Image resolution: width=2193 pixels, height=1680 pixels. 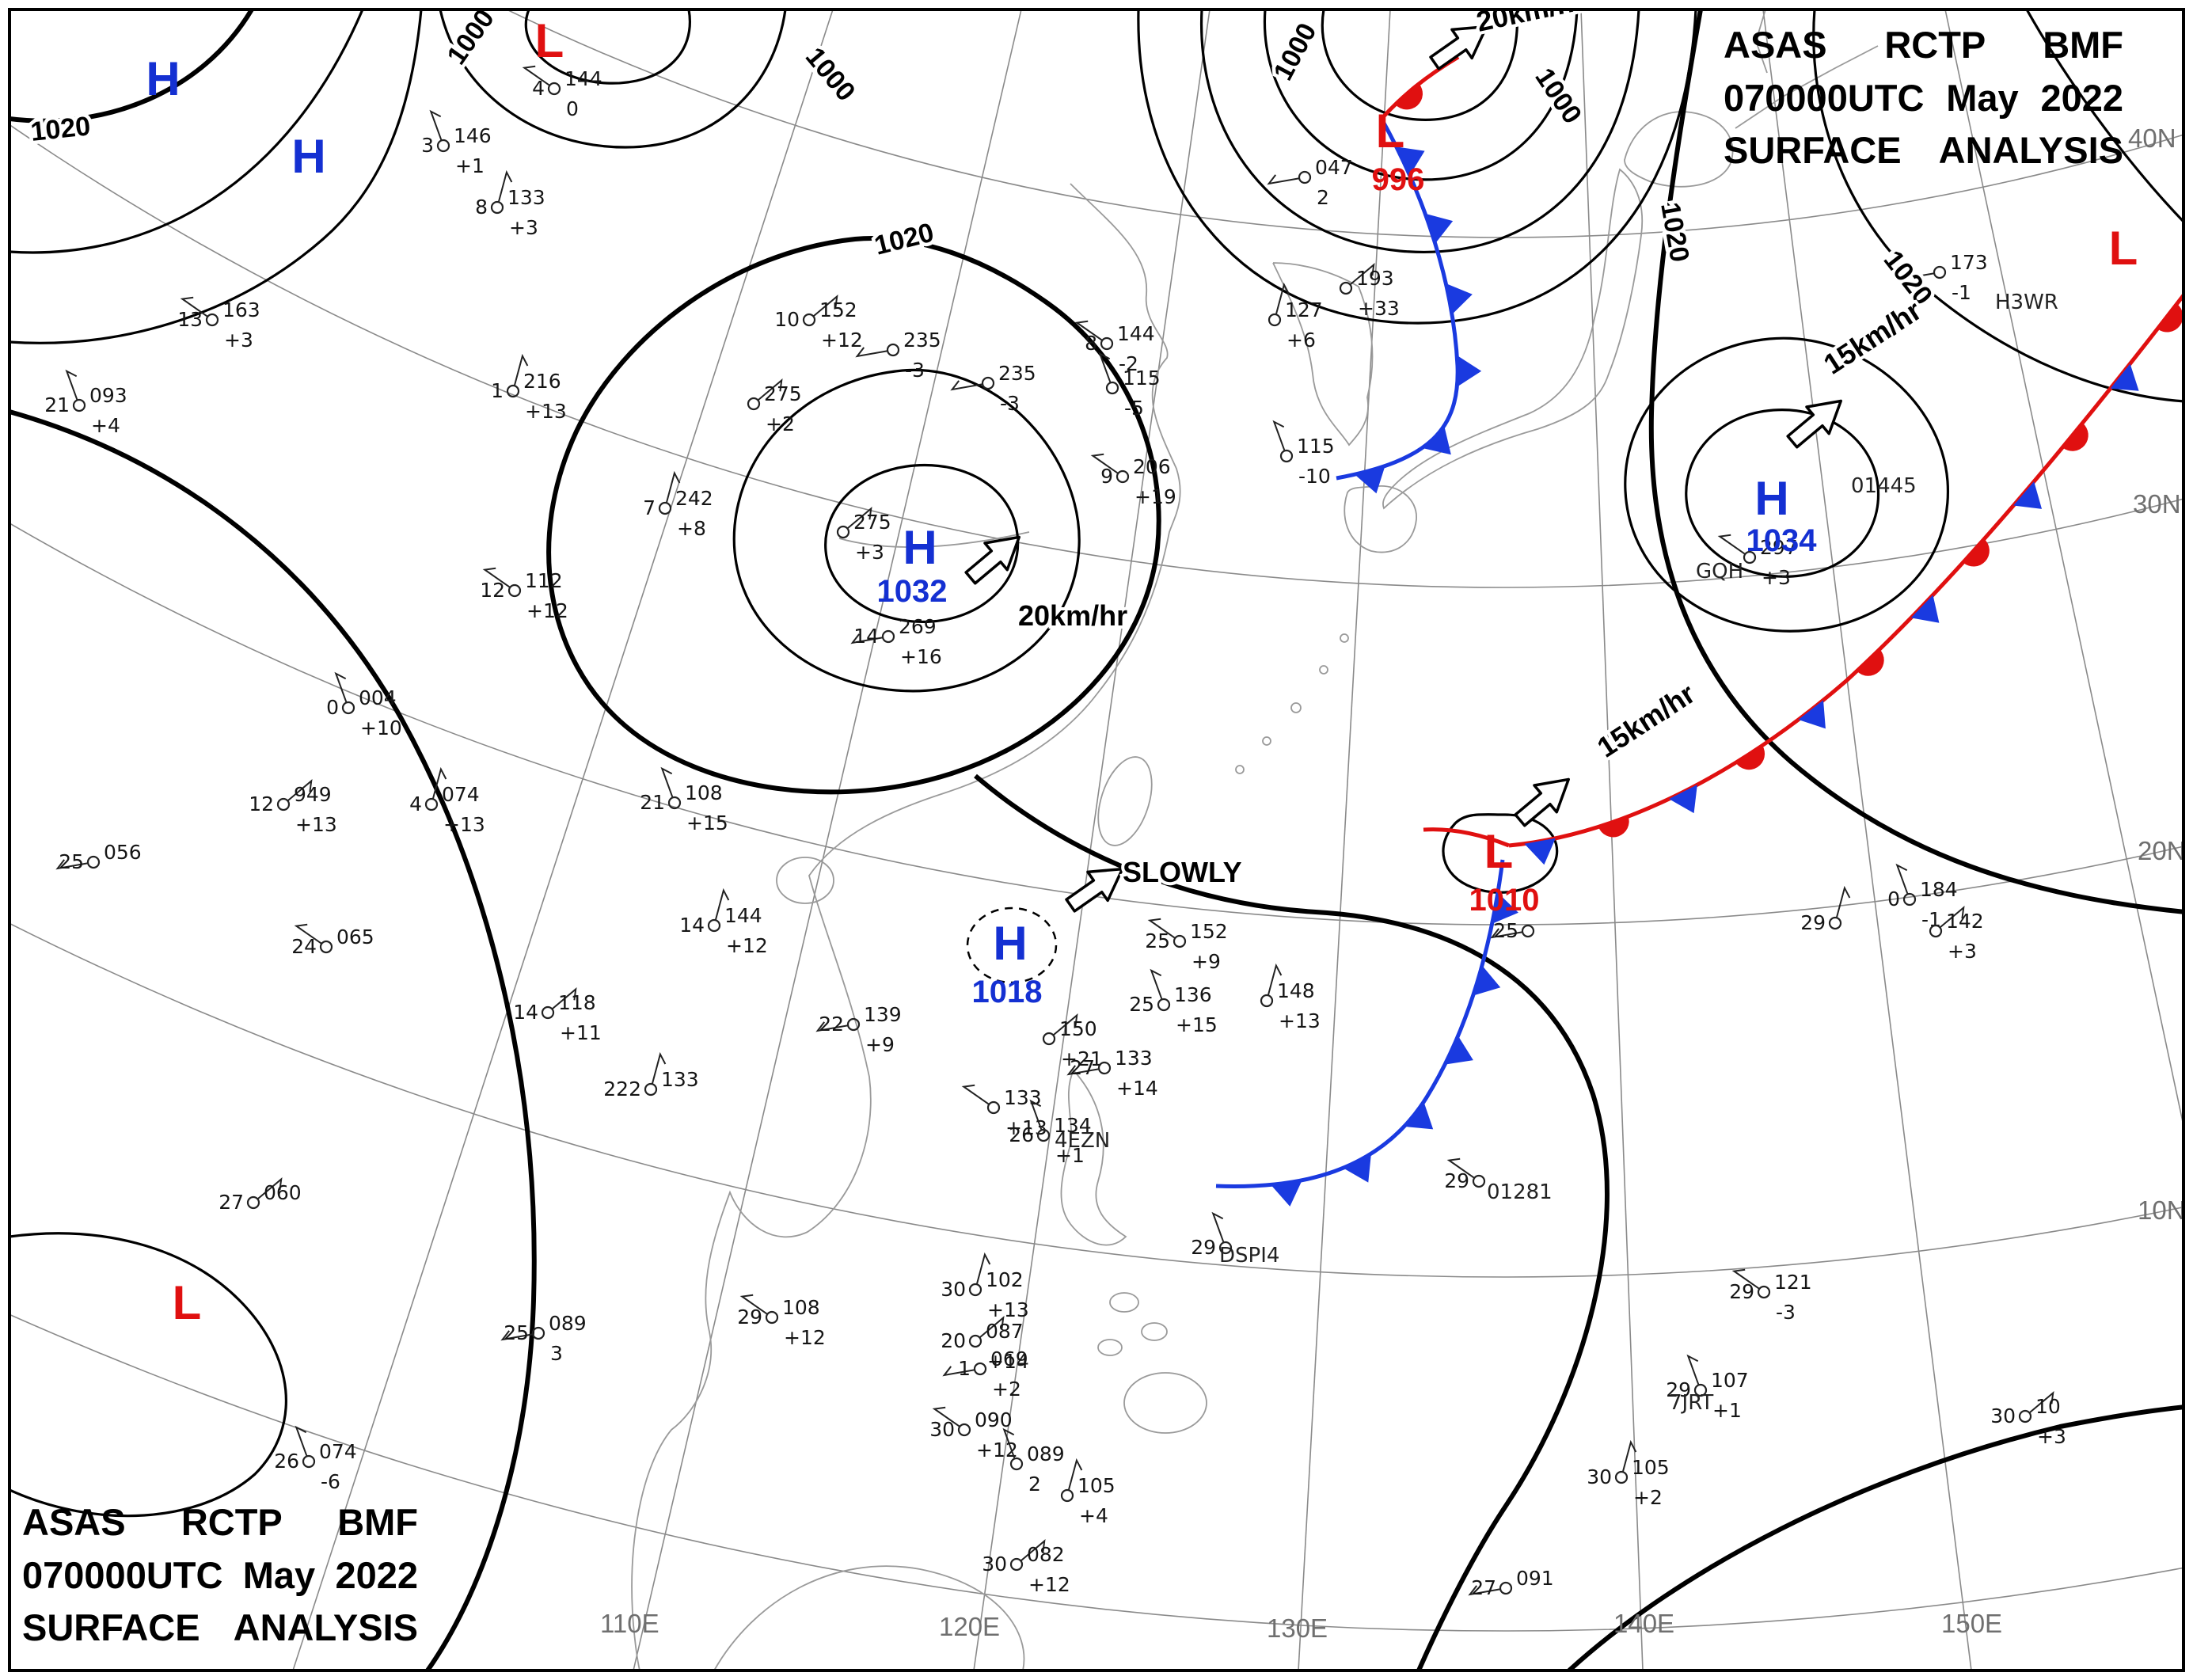 I want to click on station-tendency: +13, so click(x=1300, y=1020).